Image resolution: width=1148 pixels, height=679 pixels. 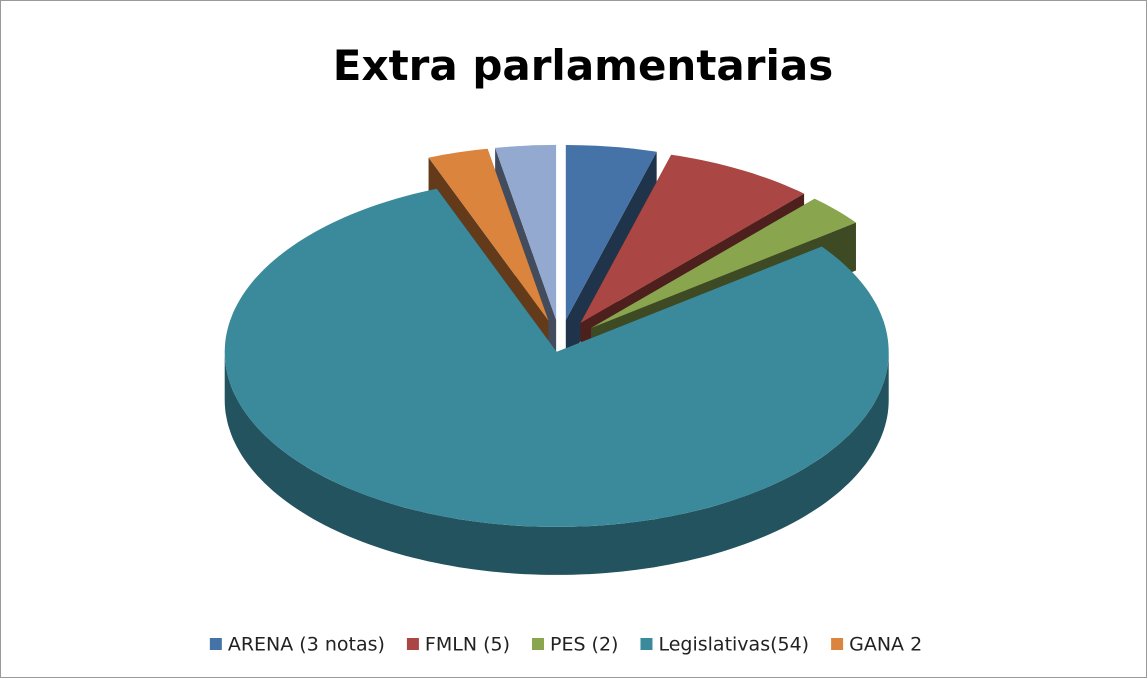 I want to click on legend-label: PES (2), so click(x=584, y=645).